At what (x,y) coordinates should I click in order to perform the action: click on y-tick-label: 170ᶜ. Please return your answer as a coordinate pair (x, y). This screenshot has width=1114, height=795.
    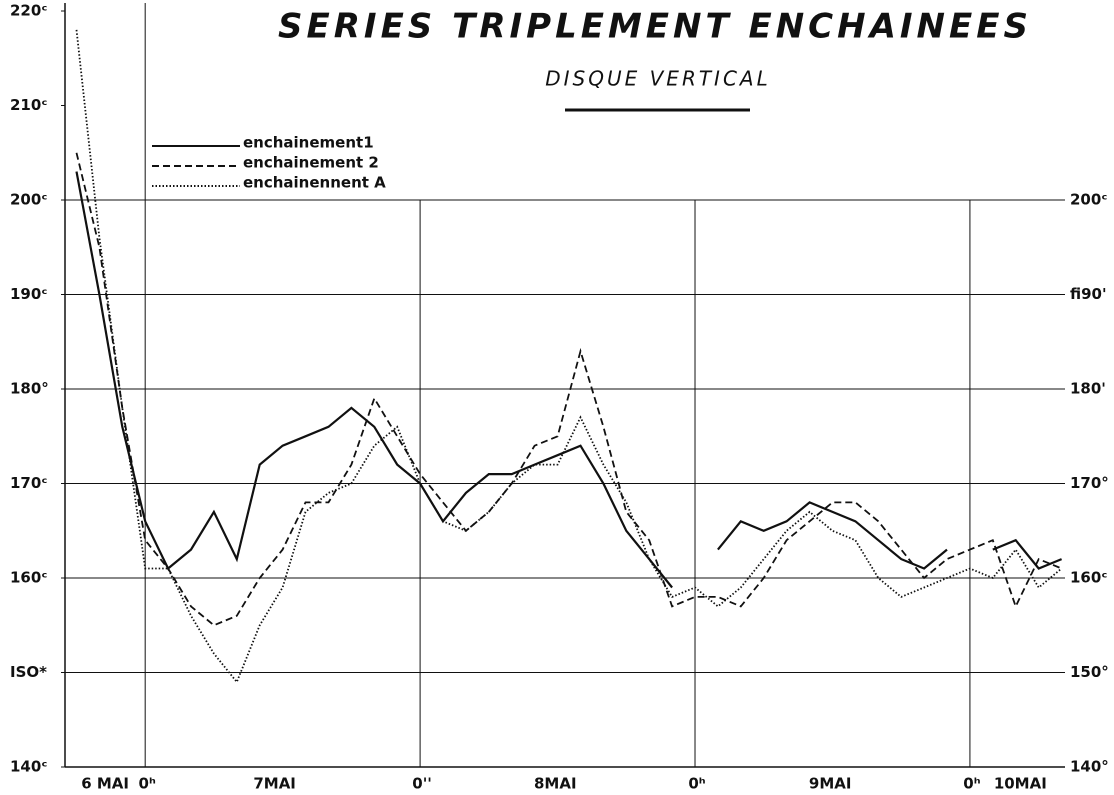
    Looking at the image, I should click on (29, 483).